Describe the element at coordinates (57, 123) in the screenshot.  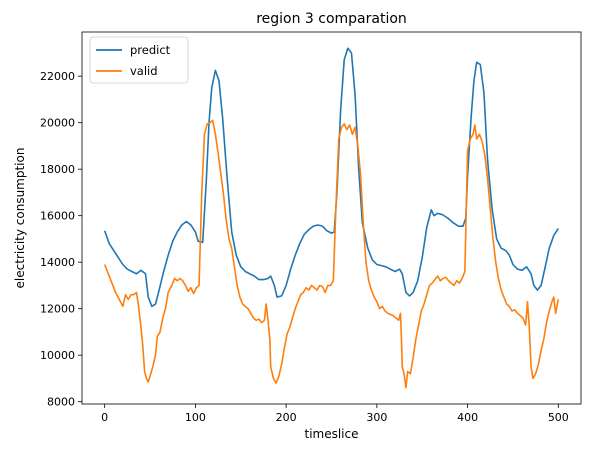
I see `y-tick-label: 20000` at that location.